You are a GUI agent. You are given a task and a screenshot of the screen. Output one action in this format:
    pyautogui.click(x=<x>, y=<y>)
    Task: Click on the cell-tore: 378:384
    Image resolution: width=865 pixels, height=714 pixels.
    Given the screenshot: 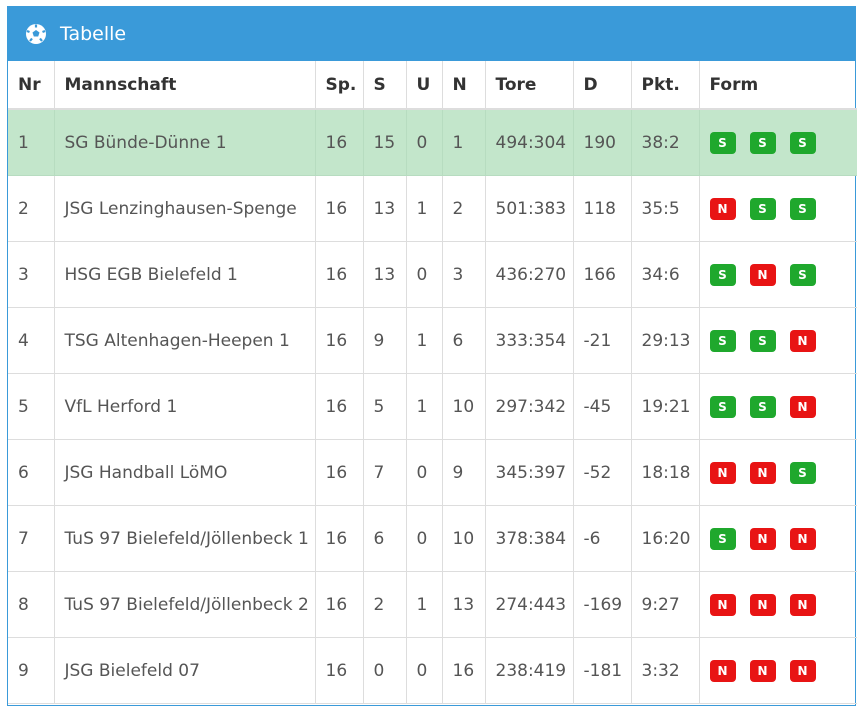 What is the action you would take?
    pyautogui.click(x=529, y=538)
    